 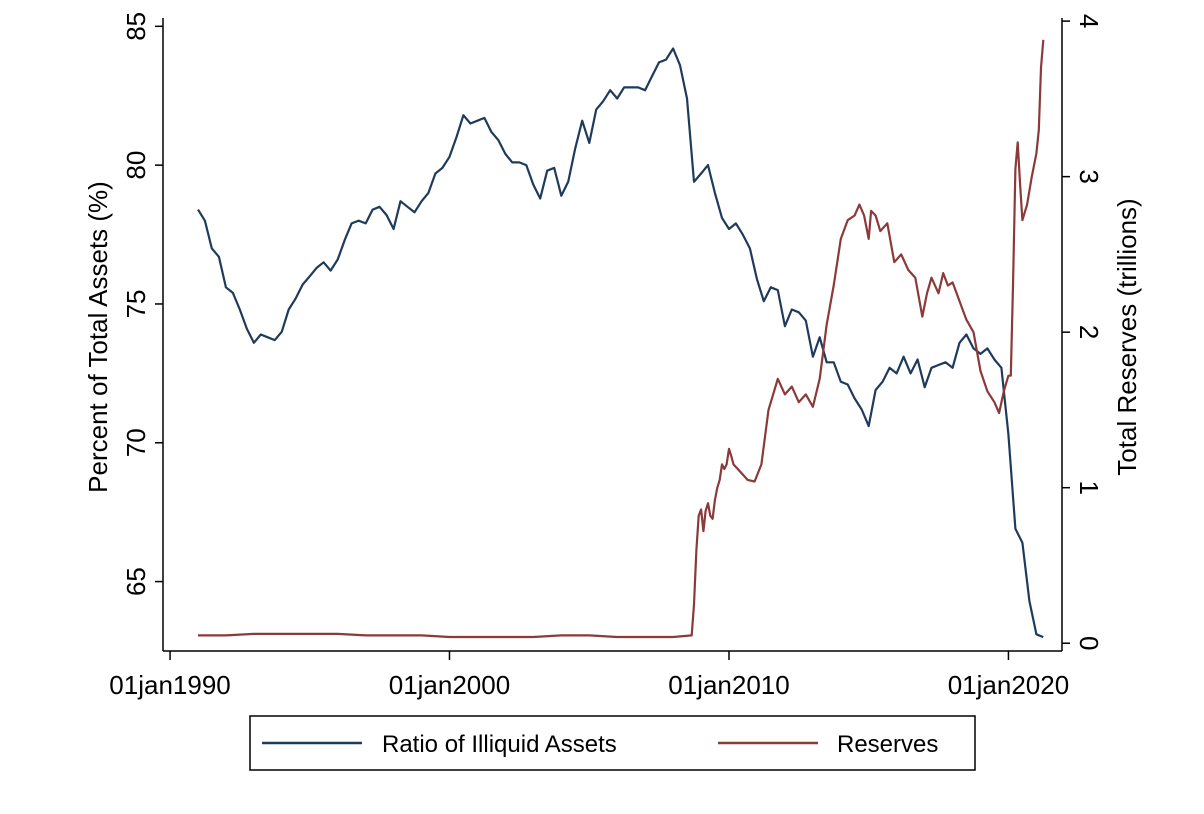 What do you see at coordinates (136, 442) in the screenshot?
I see `y-tick-label-left: 70` at bounding box center [136, 442].